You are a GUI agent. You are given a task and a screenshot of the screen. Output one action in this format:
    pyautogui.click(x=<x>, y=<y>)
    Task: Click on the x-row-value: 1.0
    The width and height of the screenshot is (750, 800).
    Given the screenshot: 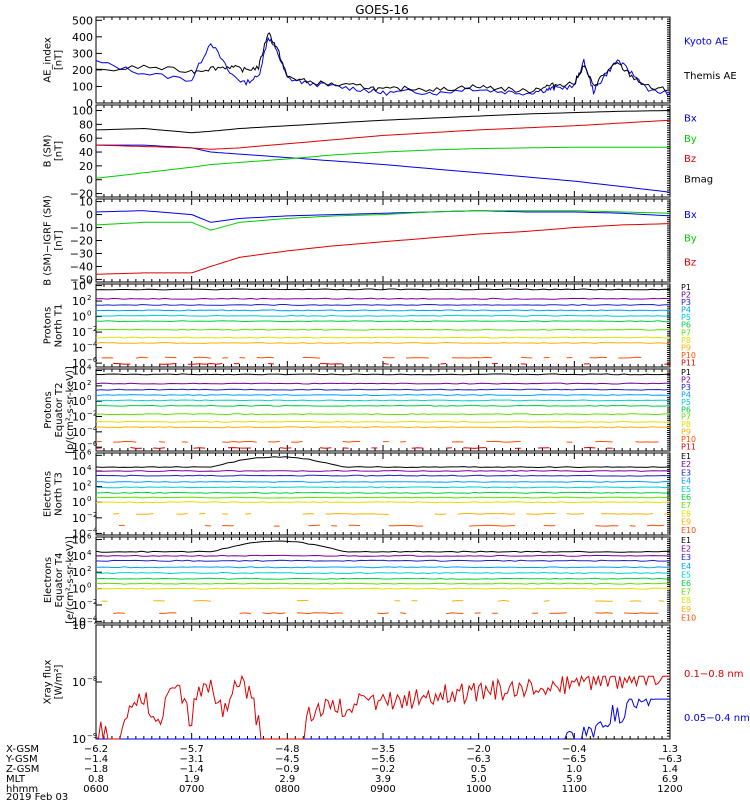 What is the action you would take?
    pyautogui.click(x=574, y=769)
    